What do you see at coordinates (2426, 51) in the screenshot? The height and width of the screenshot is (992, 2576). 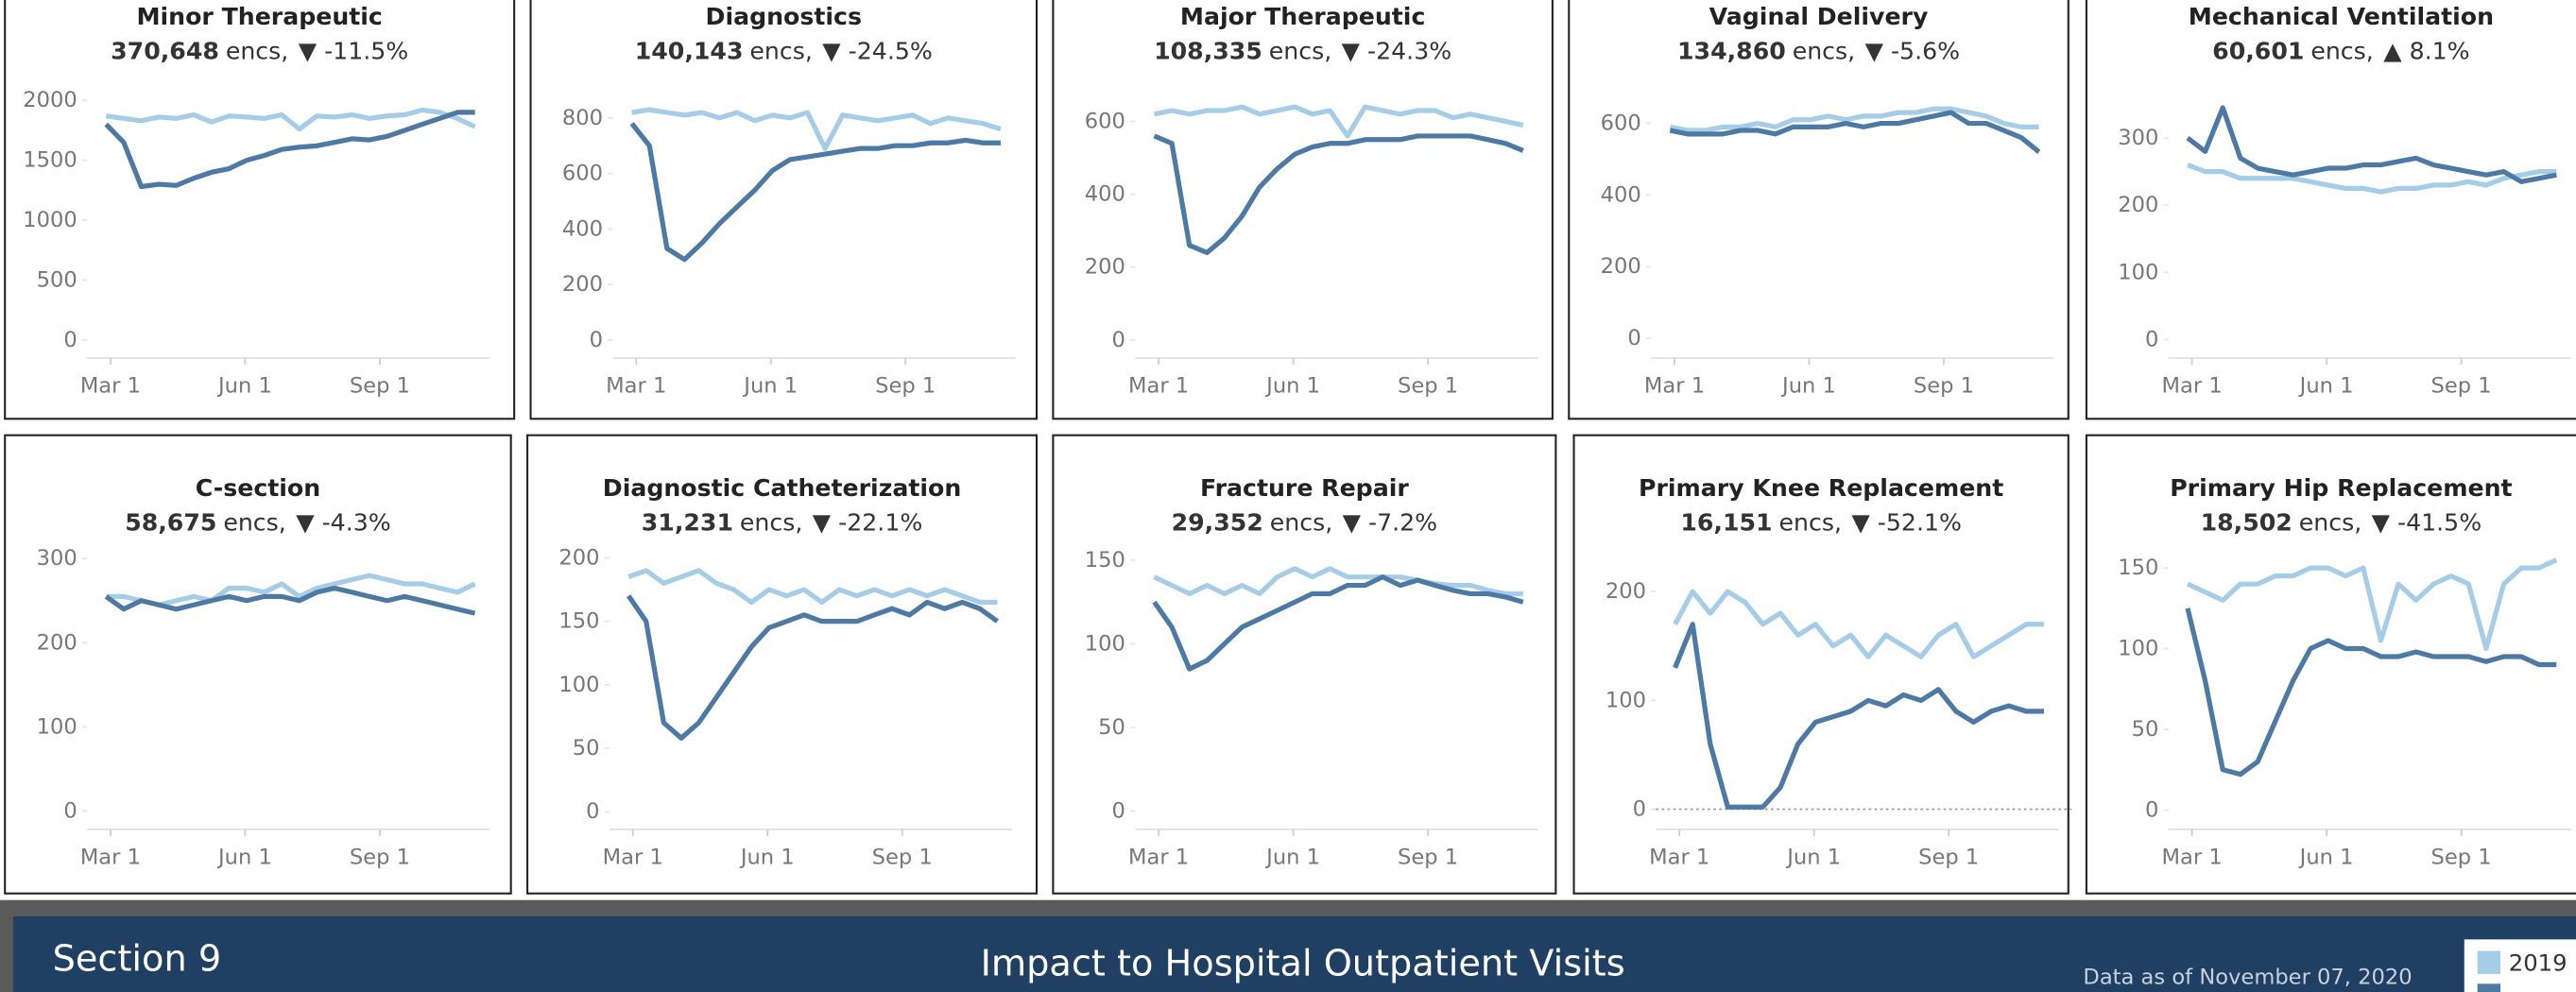 I see `change: ▲ 8.1%` at bounding box center [2426, 51].